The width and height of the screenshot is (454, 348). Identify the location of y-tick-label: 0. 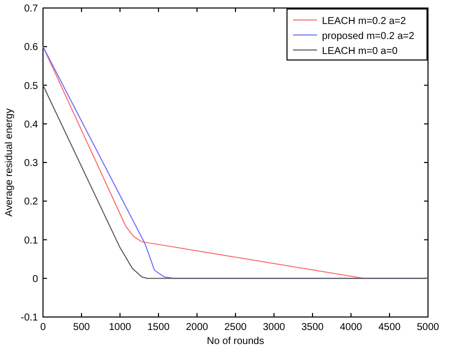
(35, 279).